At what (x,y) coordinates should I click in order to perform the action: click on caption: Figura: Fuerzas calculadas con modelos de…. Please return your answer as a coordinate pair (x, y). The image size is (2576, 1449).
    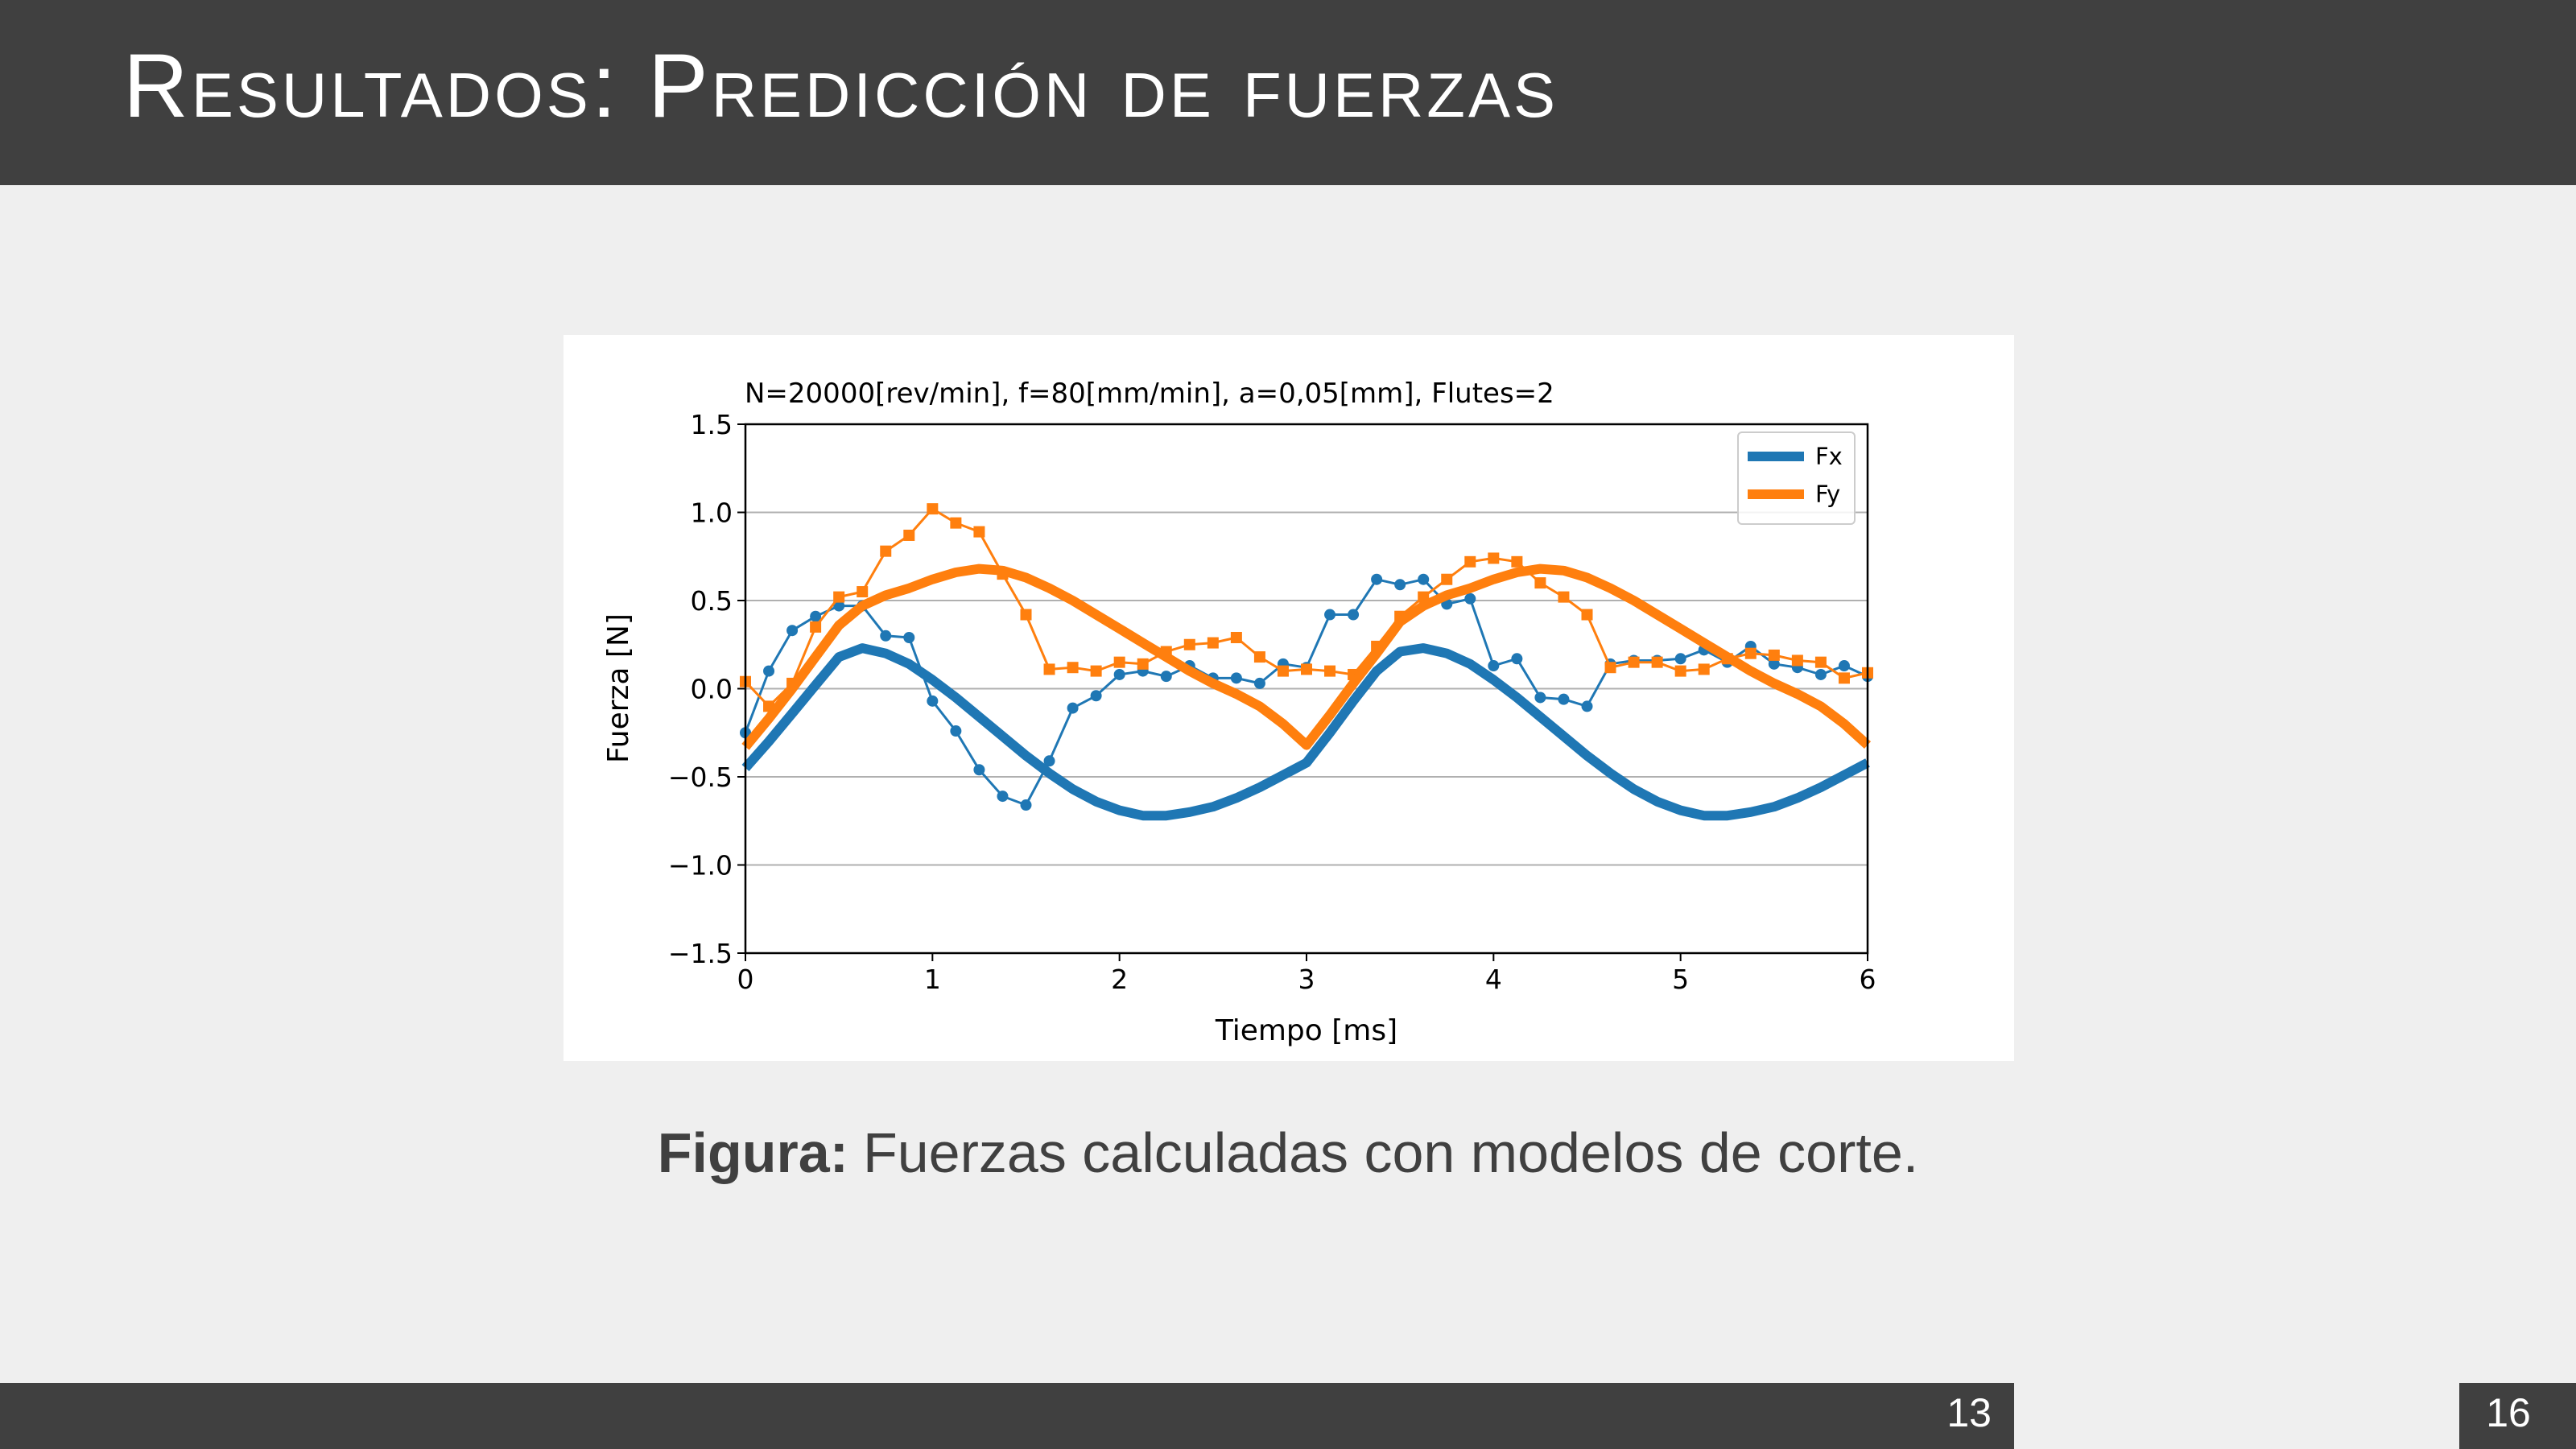
    Looking at the image, I should click on (1288, 1152).